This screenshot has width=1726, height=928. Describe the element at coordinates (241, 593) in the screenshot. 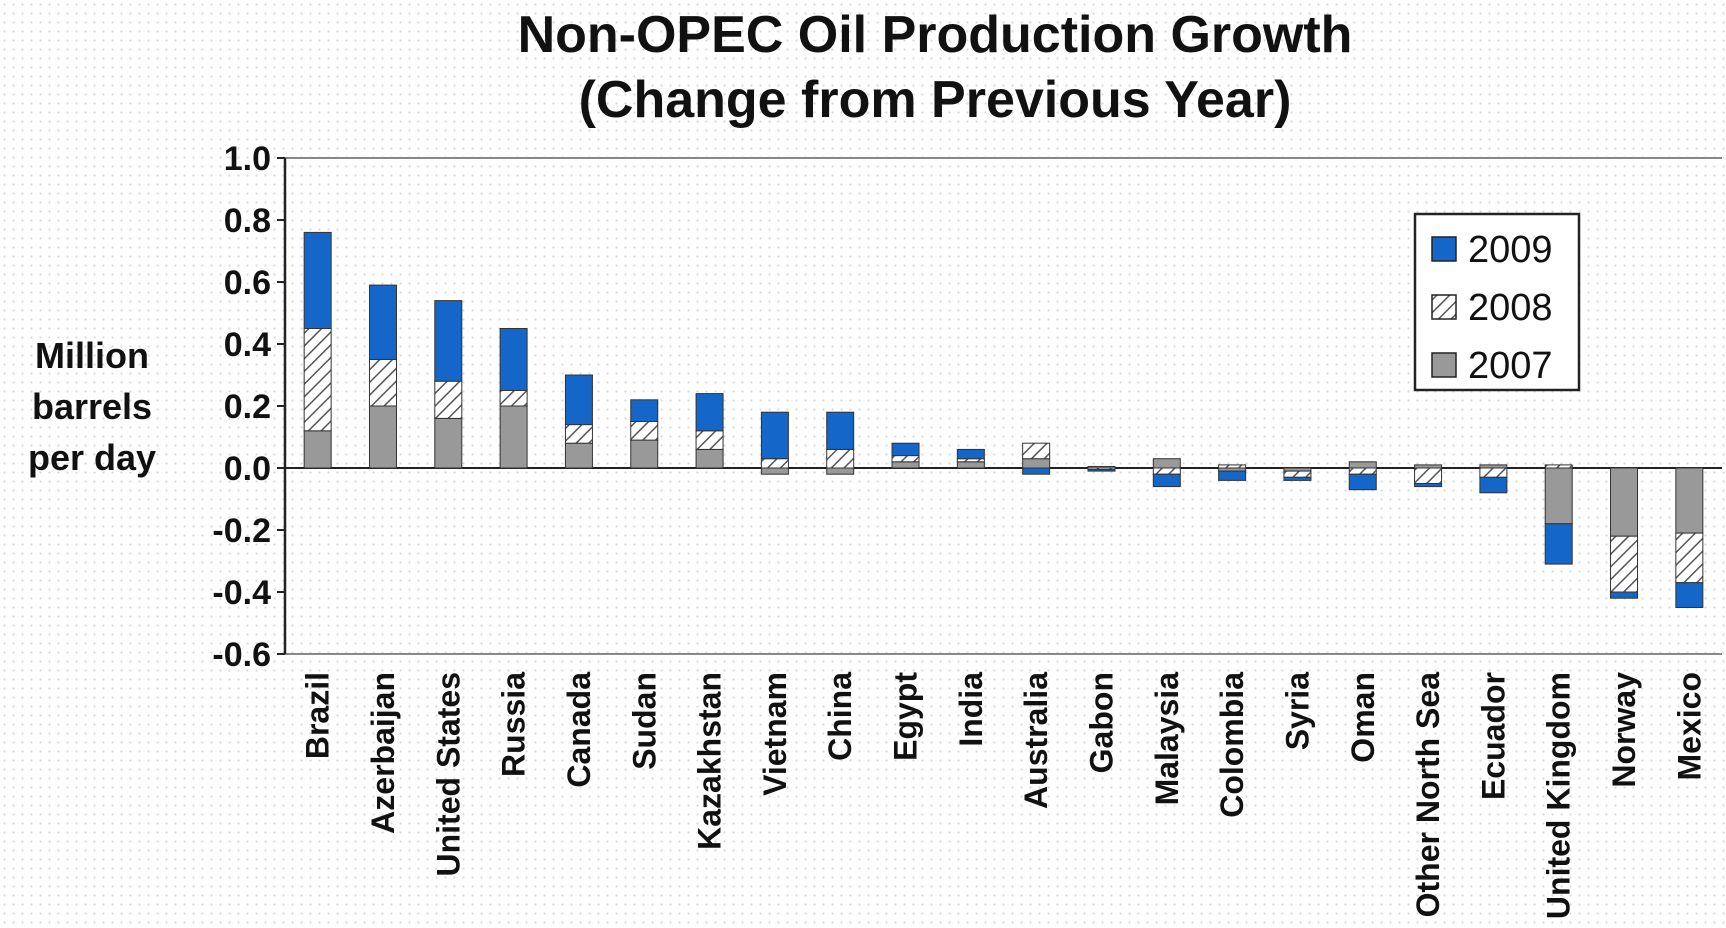

I see `y-tick-label: -0.4` at that location.